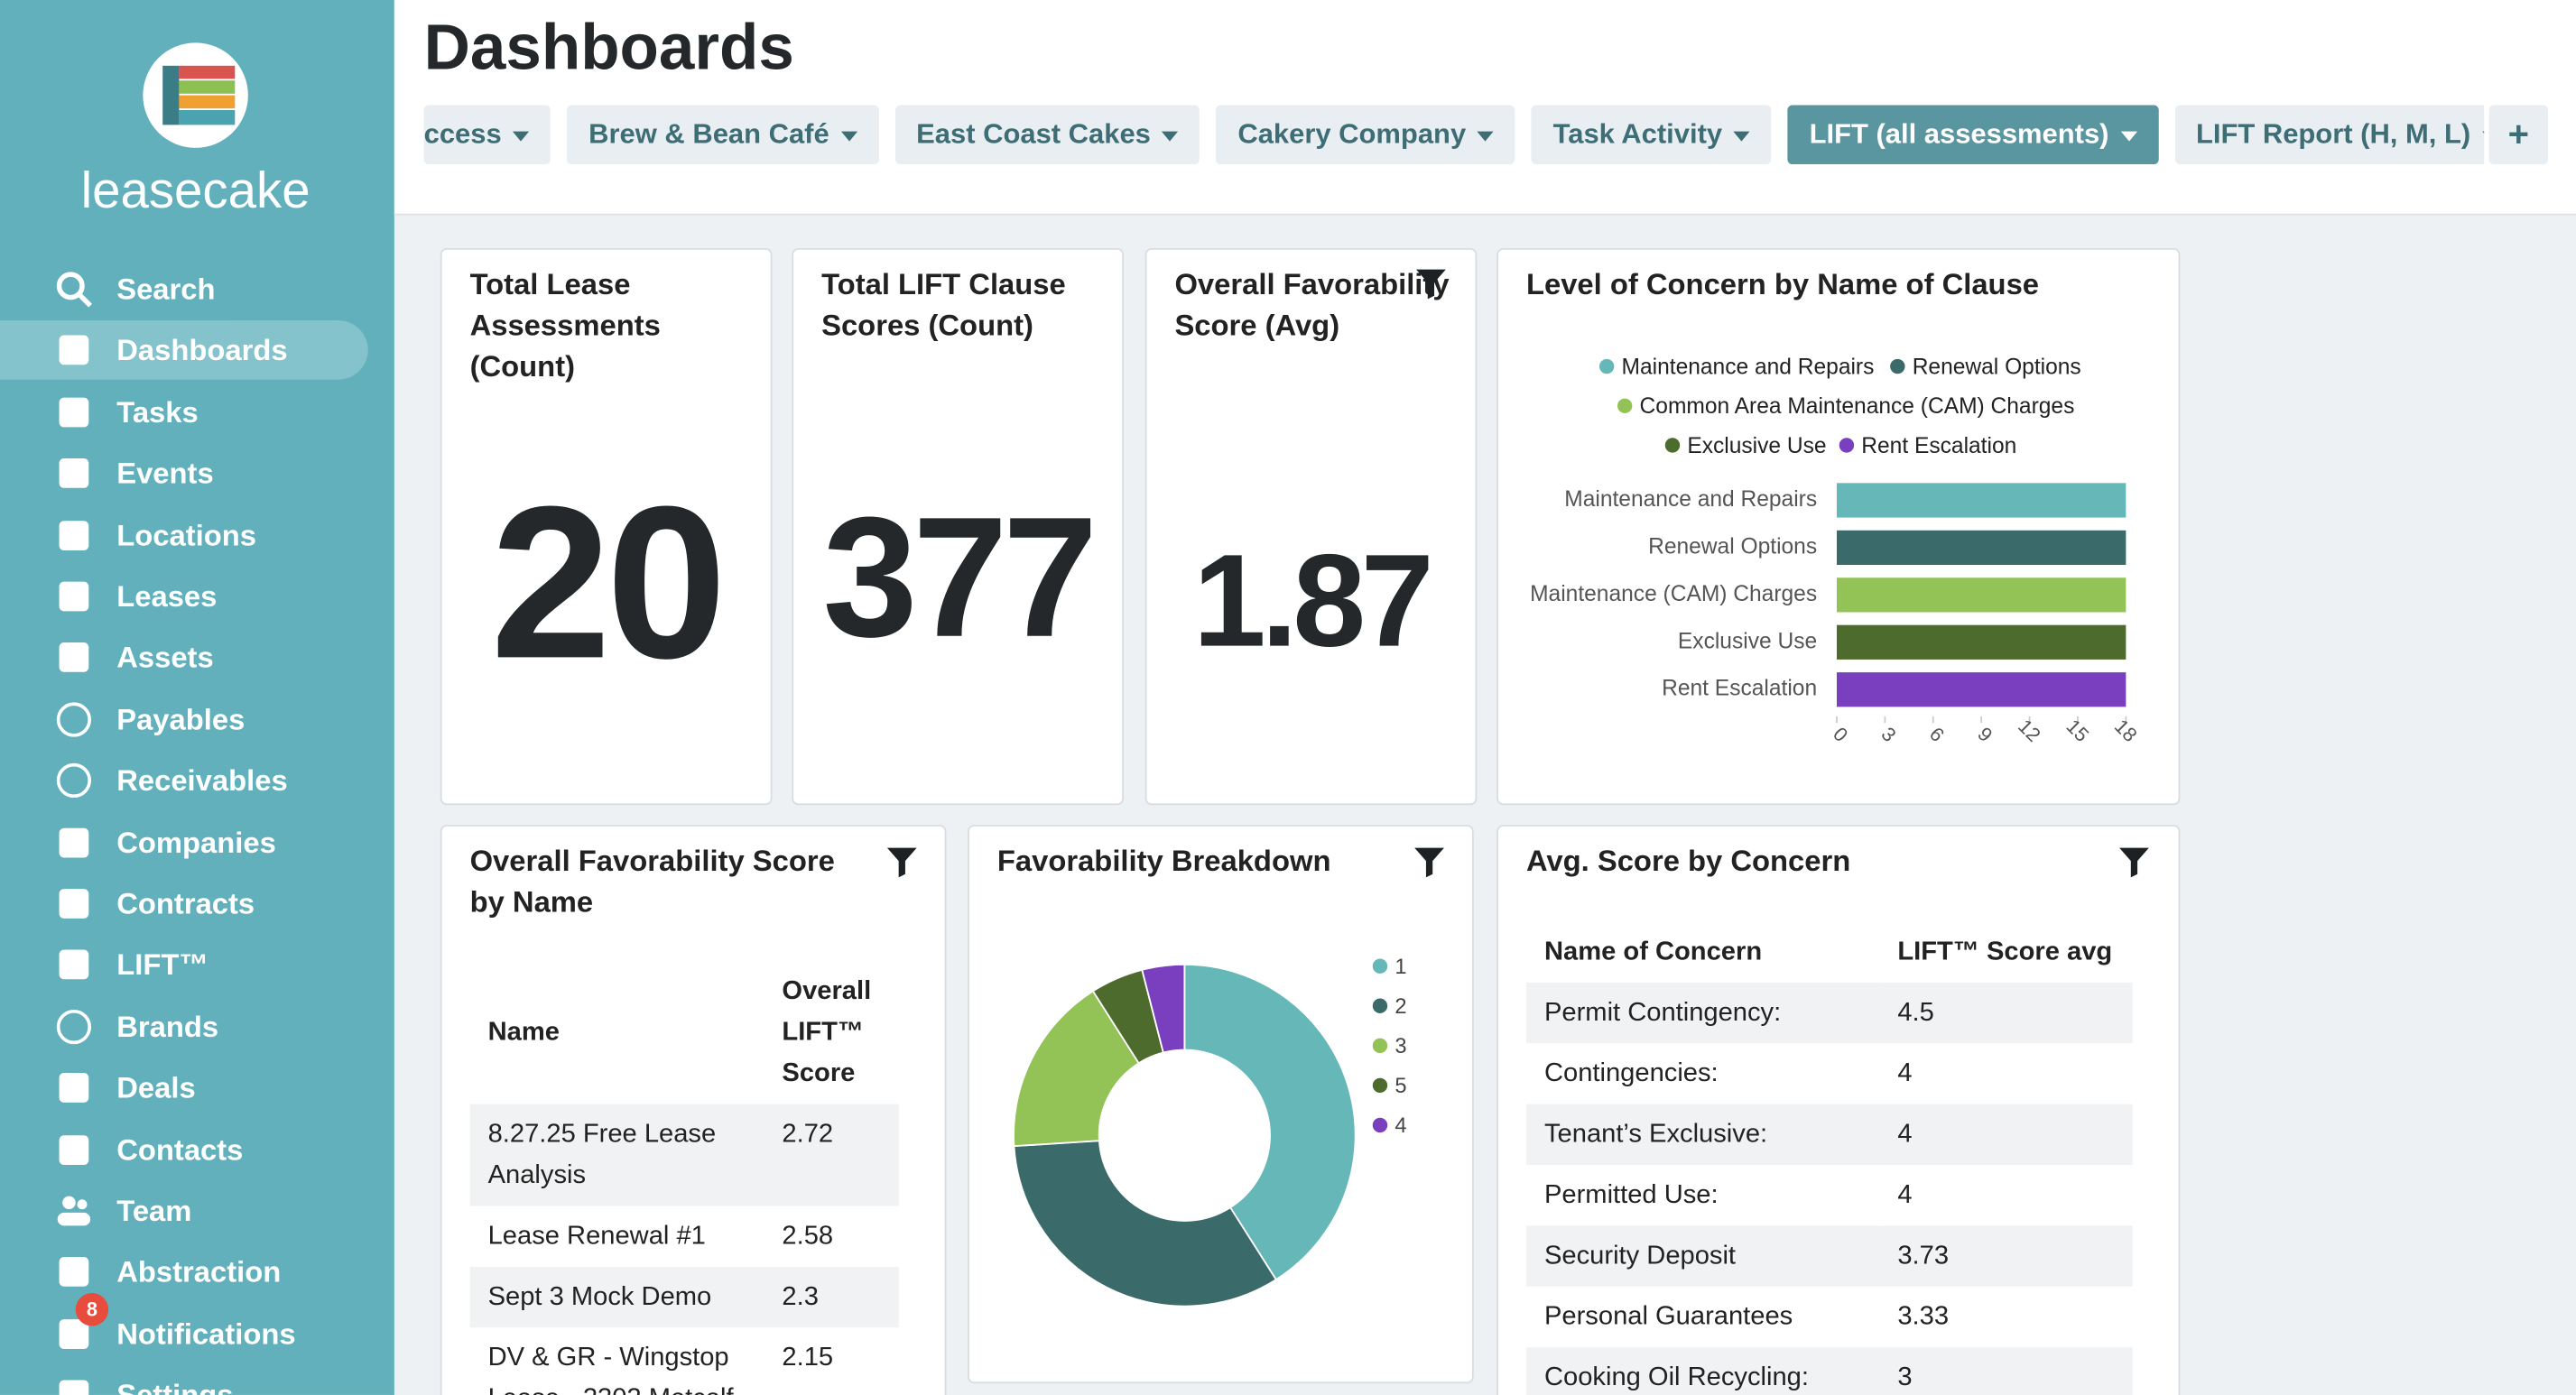  What do you see at coordinates (1352, 134) in the screenshot?
I see `tab-label: Cakery Company` at bounding box center [1352, 134].